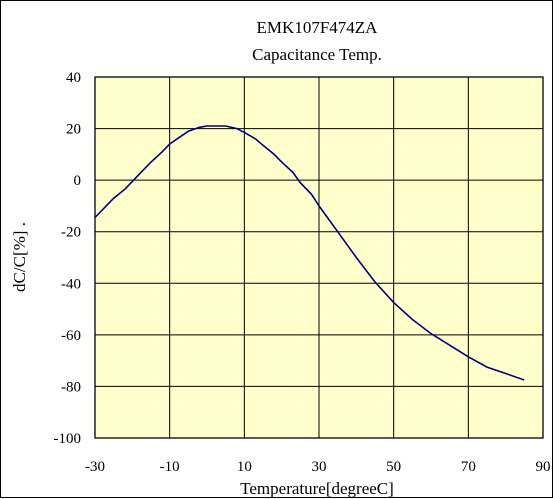 The image size is (553, 499). I want to click on x-tick-label: 90, so click(543, 467).